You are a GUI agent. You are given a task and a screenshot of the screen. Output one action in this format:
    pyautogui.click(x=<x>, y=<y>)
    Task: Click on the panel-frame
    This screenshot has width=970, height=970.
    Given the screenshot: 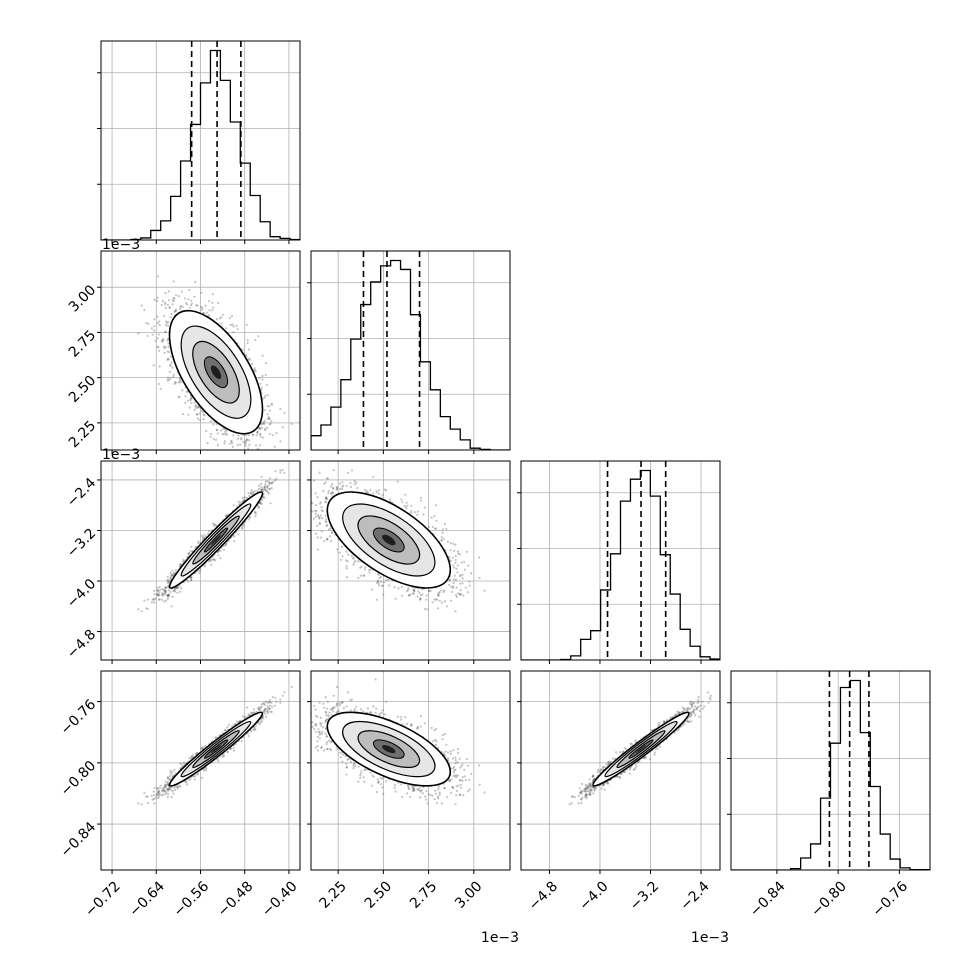 What is the action you would take?
    pyautogui.click(x=410, y=350)
    